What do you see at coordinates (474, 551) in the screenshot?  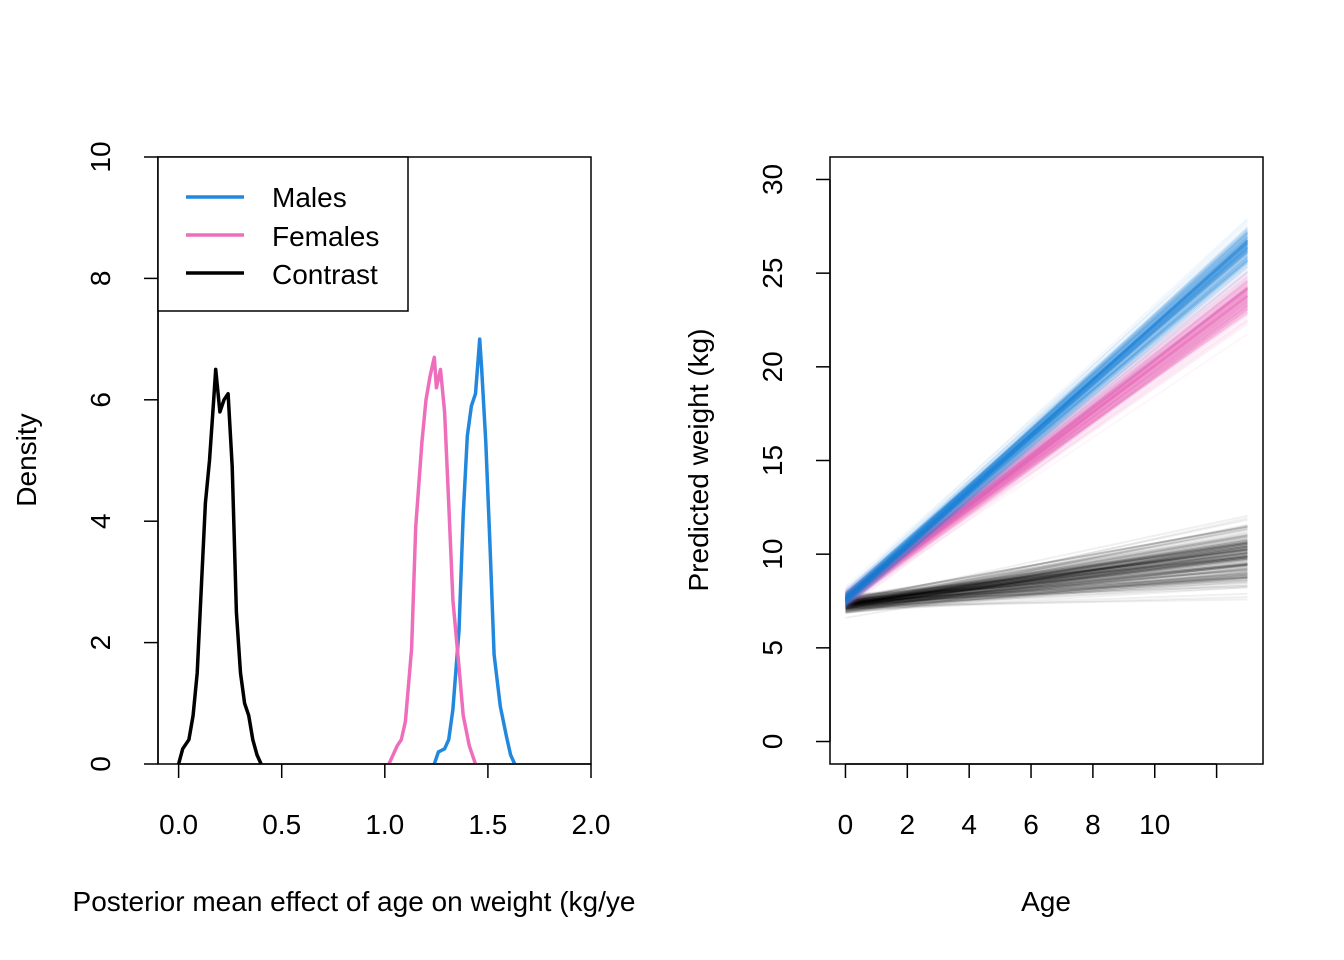 I see `density-curve-males` at bounding box center [474, 551].